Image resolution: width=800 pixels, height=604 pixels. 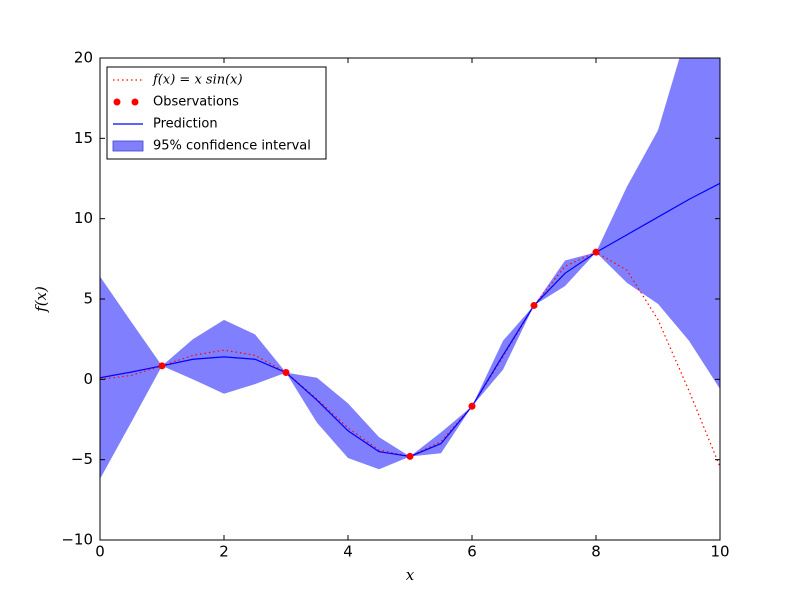 What do you see at coordinates (88, 299) in the screenshot?
I see `y-tick-label: 5` at bounding box center [88, 299].